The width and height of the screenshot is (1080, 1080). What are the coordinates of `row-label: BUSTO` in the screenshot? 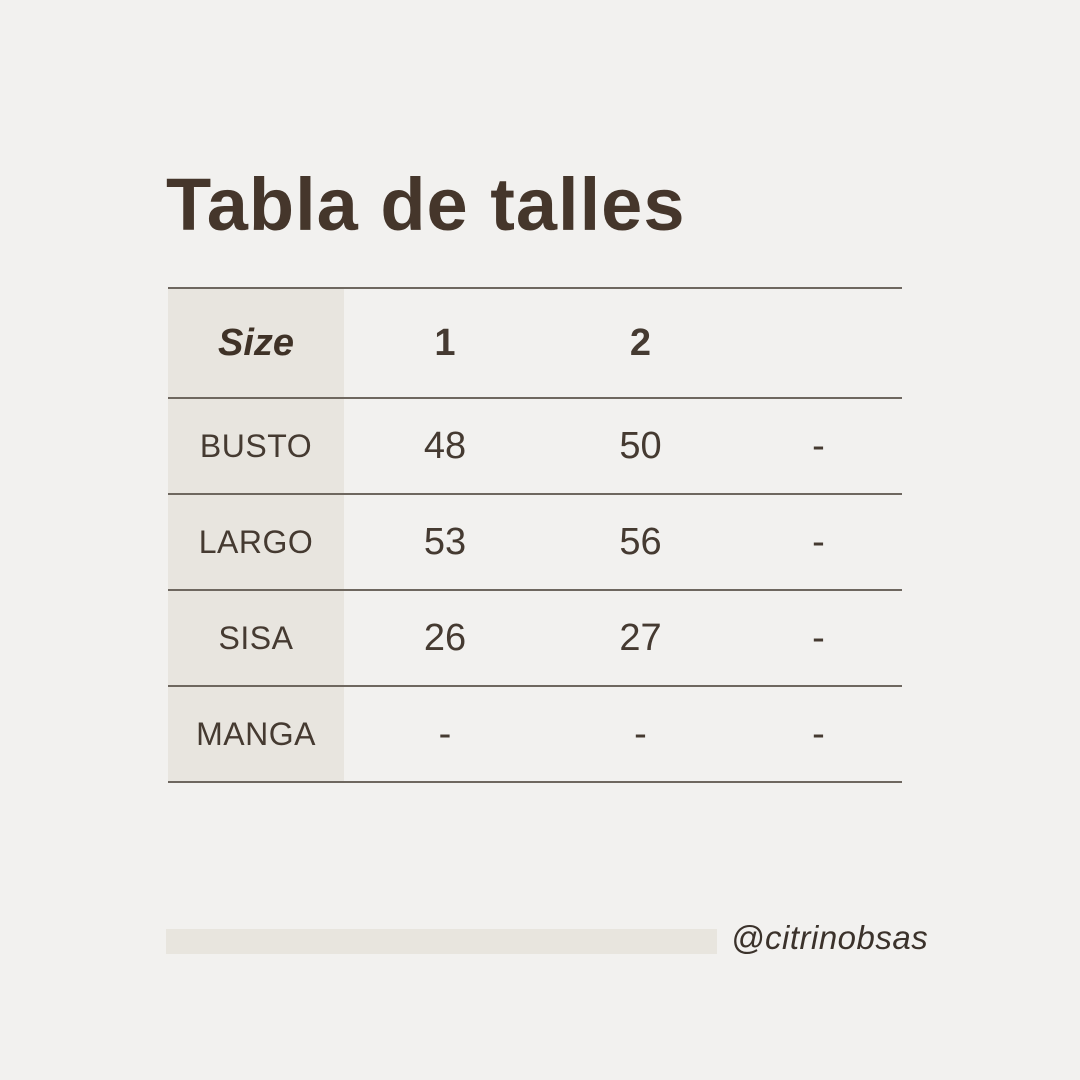 It's located at (256, 446).